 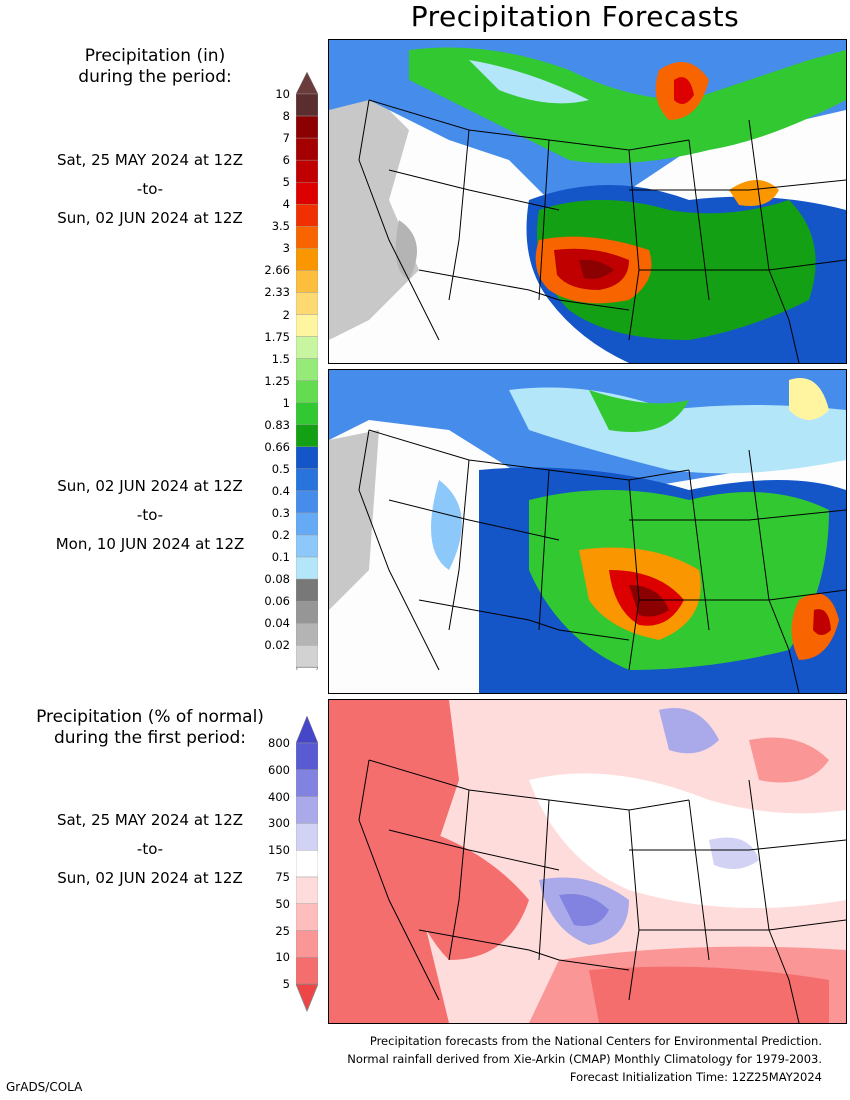 What do you see at coordinates (155, 56) in the screenshot?
I see `precip-heading-line1: Precipitation (in)` at bounding box center [155, 56].